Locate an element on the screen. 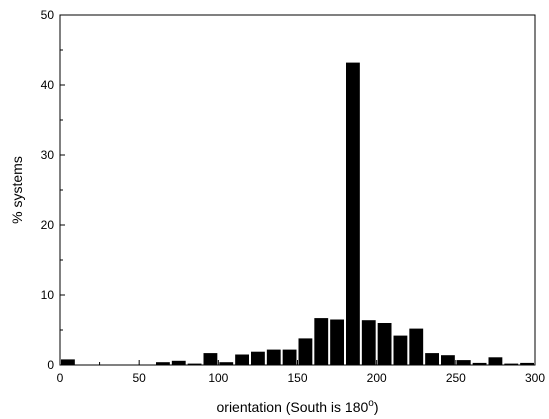  x-axis-ticks: 0 50 100 150 200 250 300 is located at coordinates (301, 372).